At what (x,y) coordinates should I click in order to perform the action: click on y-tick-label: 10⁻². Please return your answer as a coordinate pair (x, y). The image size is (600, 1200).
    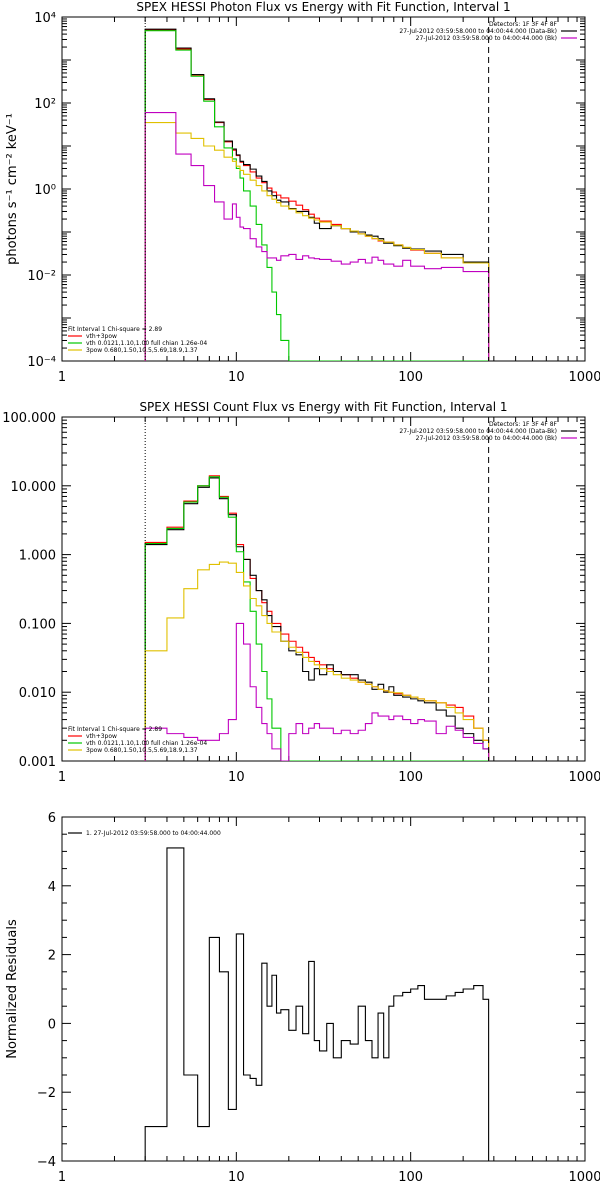
    Looking at the image, I should click on (41, 276).